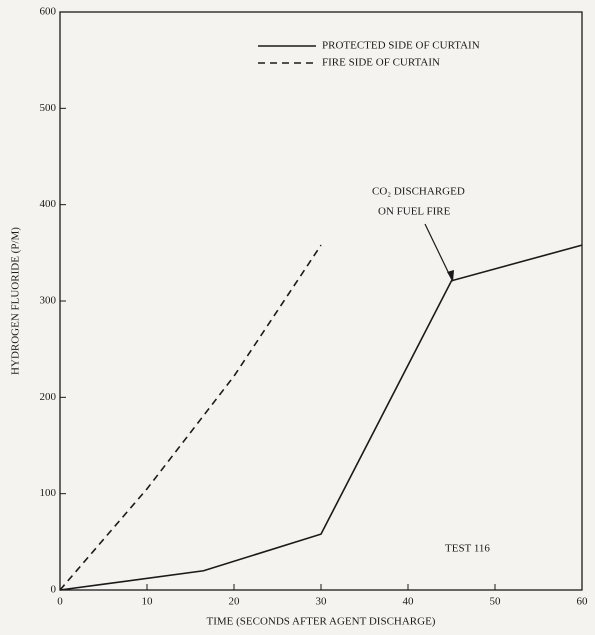 The width and height of the screenshot is (595, 635). What do you see at coordinates (148, 602) in the screenshot?
I see `x-tick-label: 10` at bounding box center [148, 602].